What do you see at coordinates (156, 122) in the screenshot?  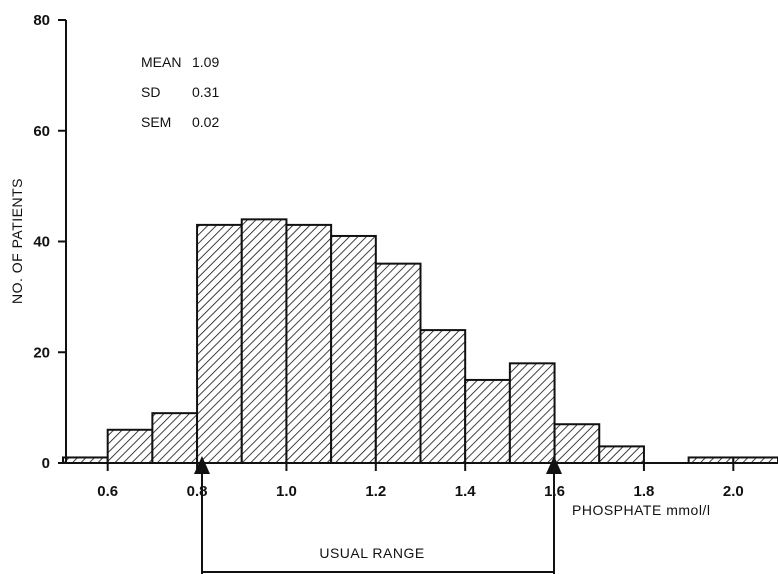 I see `stat-label: SEM` at bounding box center [156, 122].